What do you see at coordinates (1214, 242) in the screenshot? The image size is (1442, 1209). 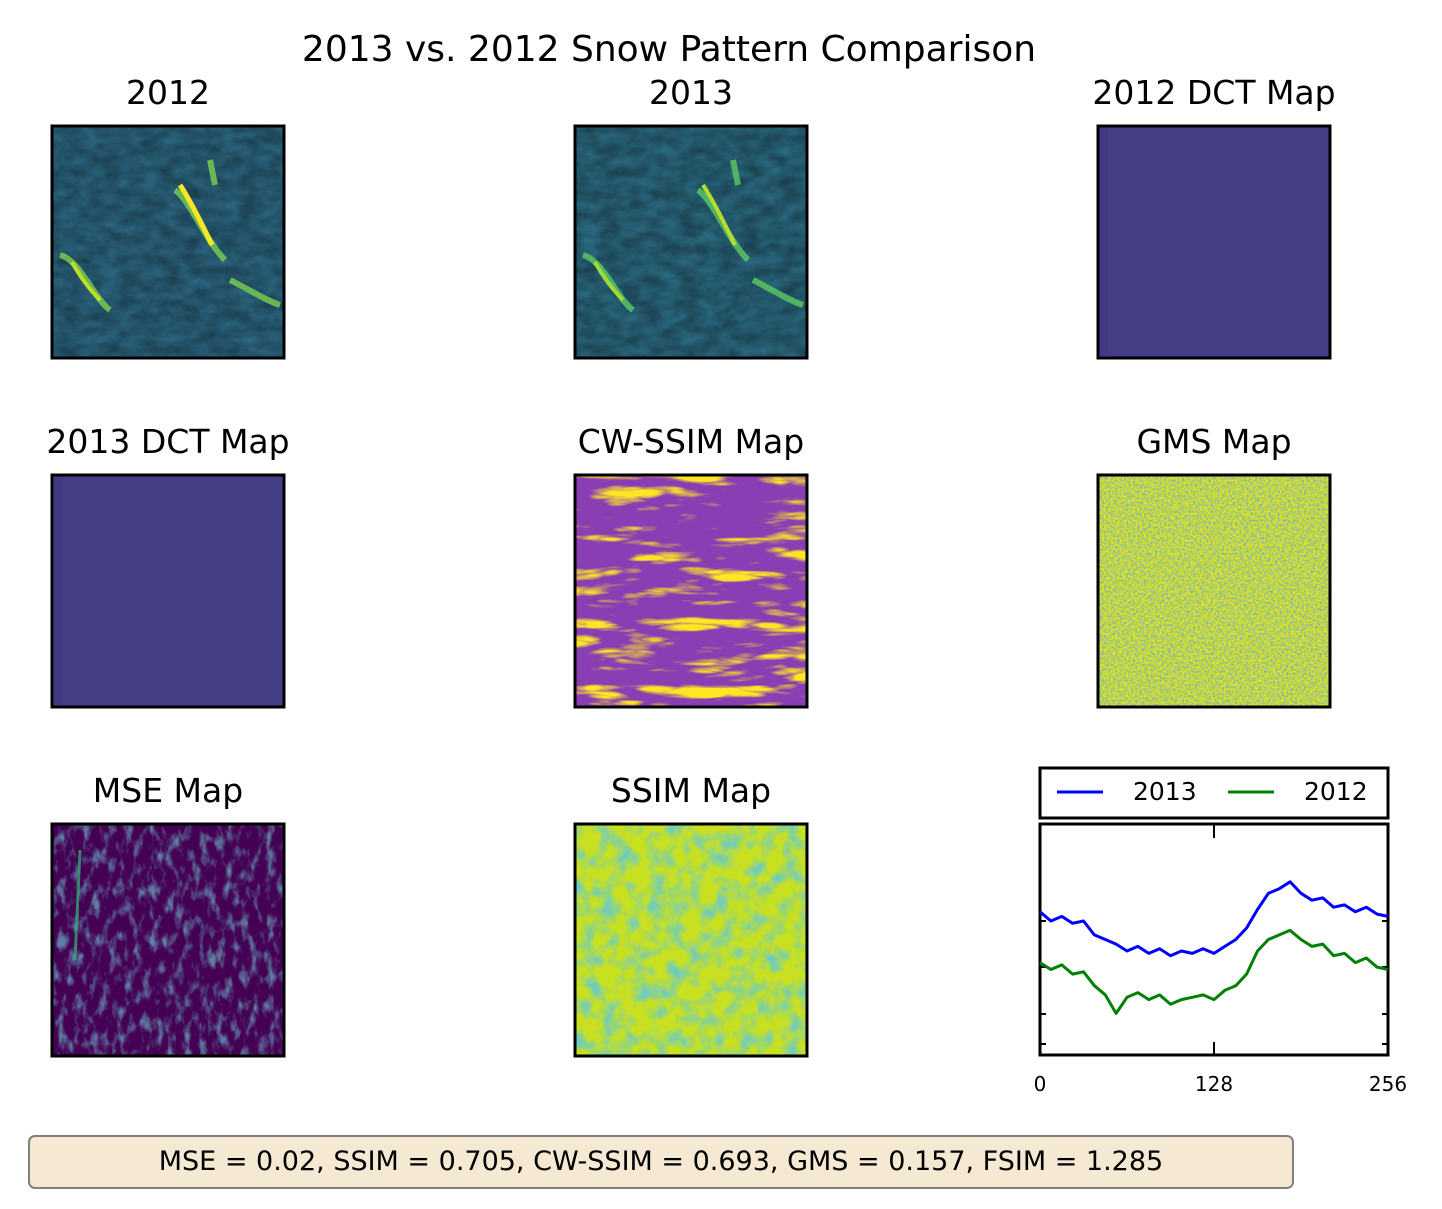 I see `panel-image-2012-dct` at bounding box center [1214, 242].